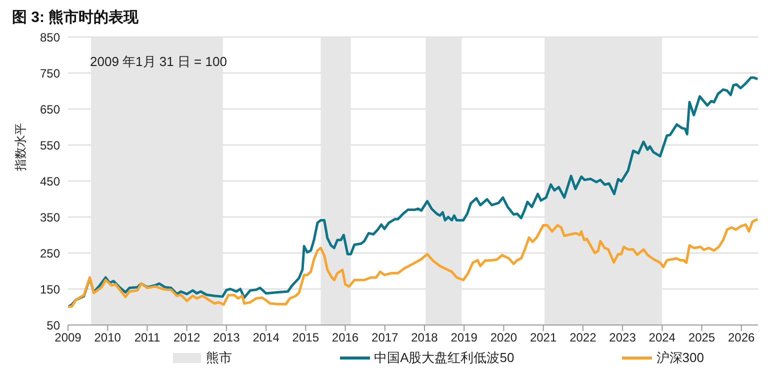 The height and width of the screenshot is (390, 782). What do you see at coordinates (50, 181) in the screenshot?
I see `y-tick-label: 450` at bounding box center [50, 181].